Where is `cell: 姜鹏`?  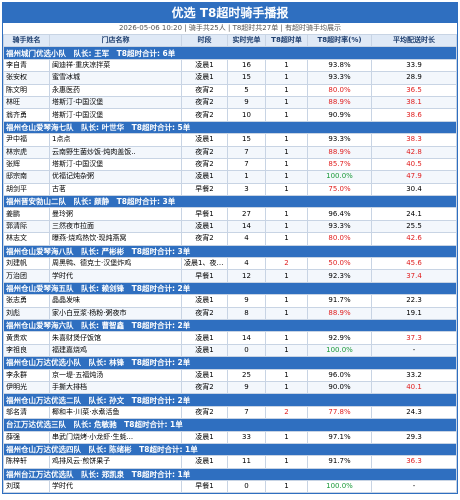 cell: 姜鹏 is located at coordinates (26, 214).